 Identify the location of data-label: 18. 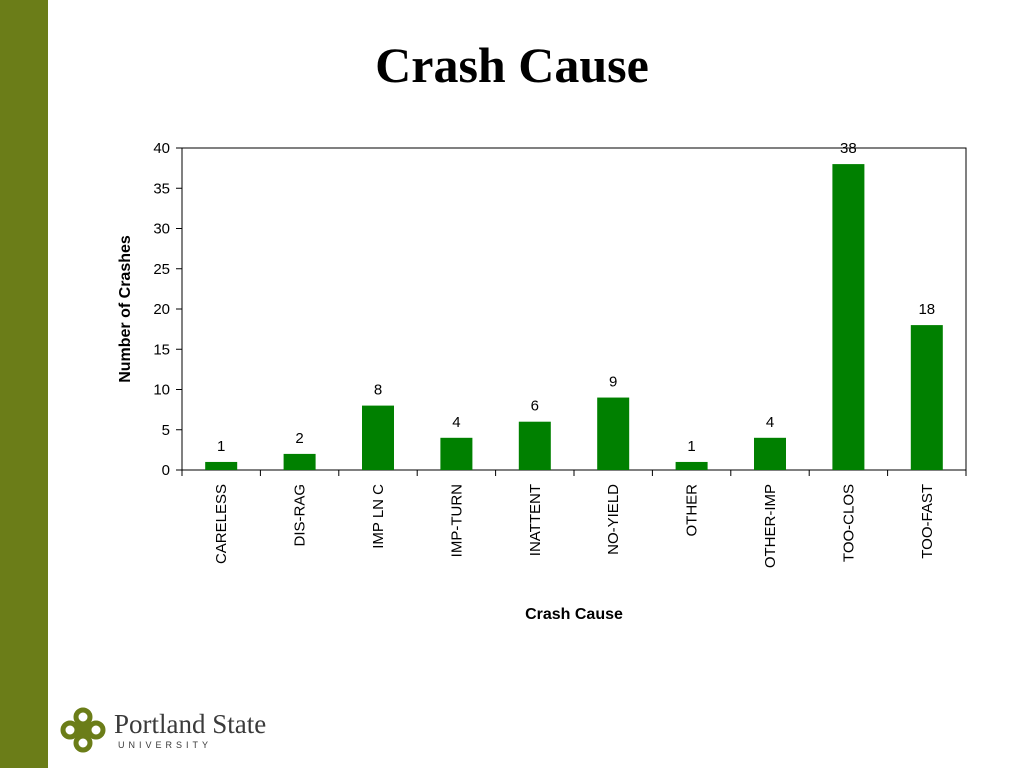
(926, 309).